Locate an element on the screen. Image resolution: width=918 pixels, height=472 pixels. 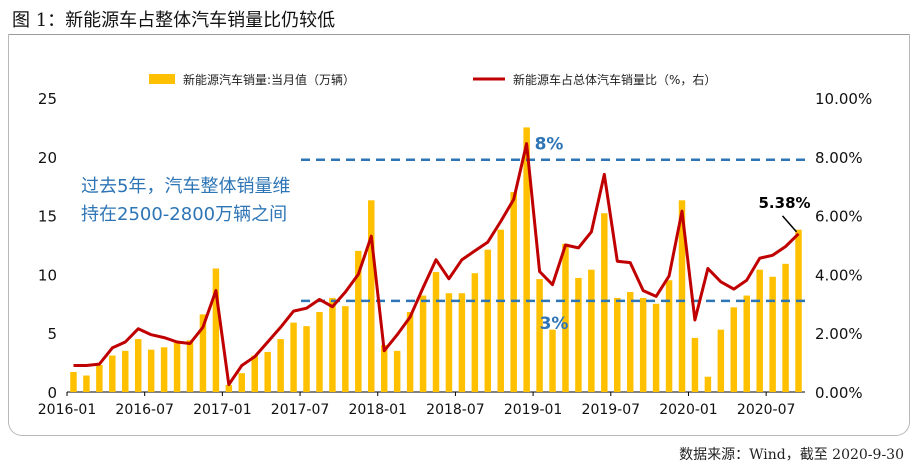
reference-label: 3% is located at coordinates (554, 324).